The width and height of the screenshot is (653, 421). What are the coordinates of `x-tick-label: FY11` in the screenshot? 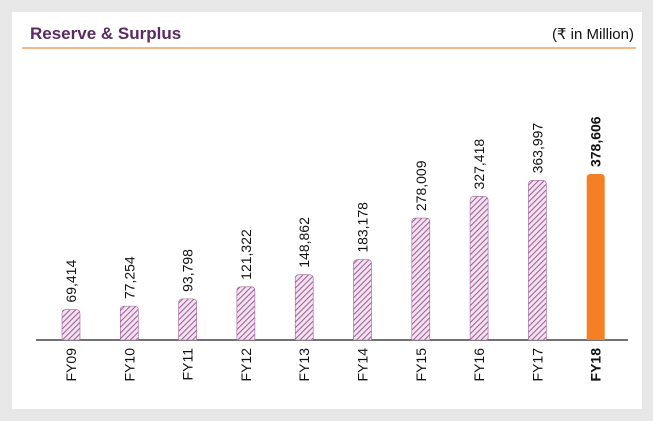 It's located at (188, 364).